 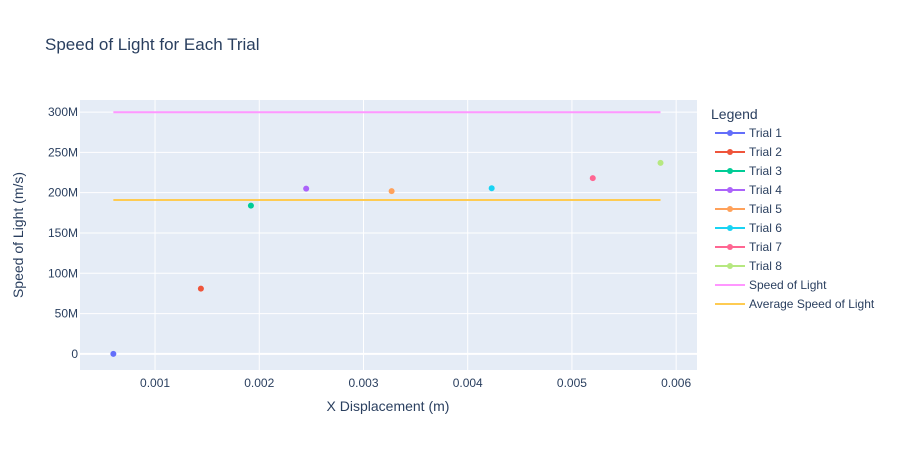 What do you see at coordinates (748, 209) in the screenshot?
I see `legend-item-trial-5: Trial 5` at bounding box center [748, 209].